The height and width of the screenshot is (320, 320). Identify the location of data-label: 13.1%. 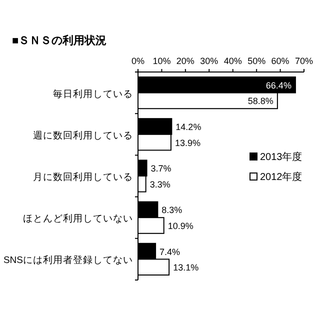
(186, 267).